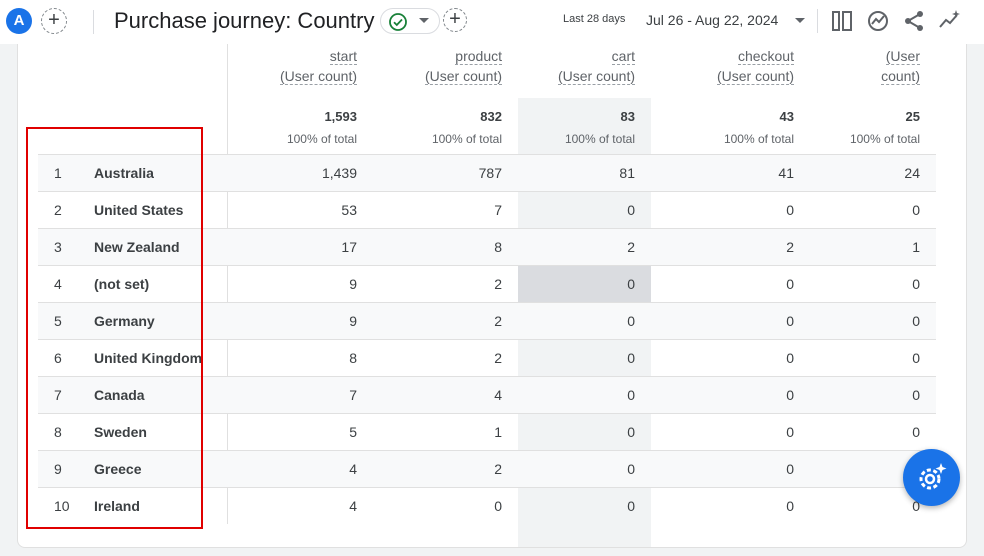 This screenshot has width=984, height=556. Describe the element at coordinates (487, 505) in the screenshot. I see `table-row: 10 Ireland 4 0 0 0 0` at that location.